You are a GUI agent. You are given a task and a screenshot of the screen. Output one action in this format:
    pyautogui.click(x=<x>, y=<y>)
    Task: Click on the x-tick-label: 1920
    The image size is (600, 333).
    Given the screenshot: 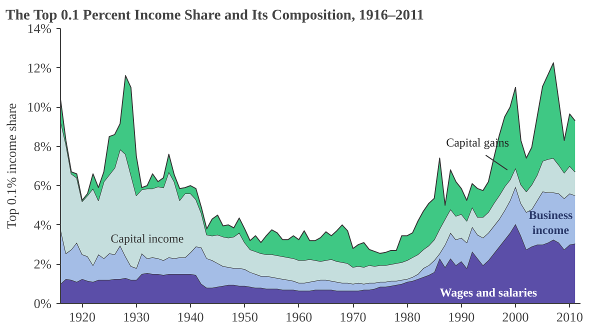 What is the action you would take?
    pyautogui.click(x=82, y=317)
    